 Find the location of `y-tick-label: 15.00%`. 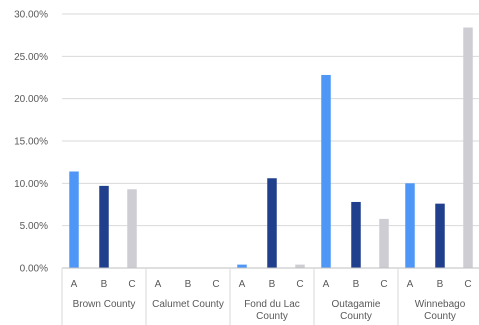

y-tick-label: 15.00% is located at coordinates (31, 142).